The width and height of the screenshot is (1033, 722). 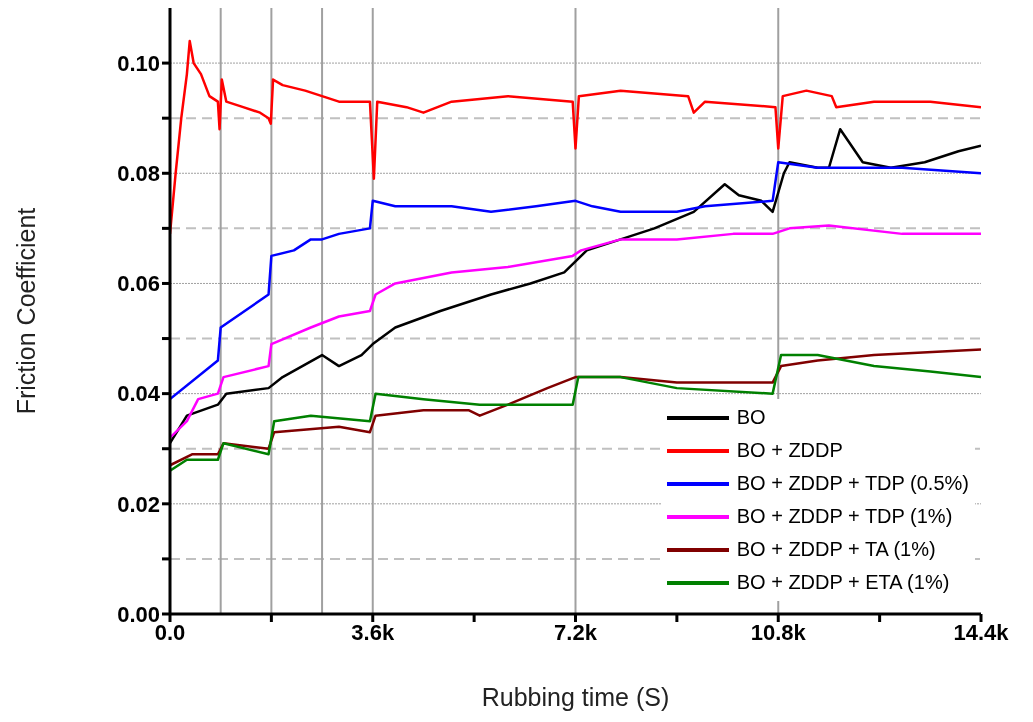 I want to click on legend-label: BO + ZDDP, so click(x=789, y=450).